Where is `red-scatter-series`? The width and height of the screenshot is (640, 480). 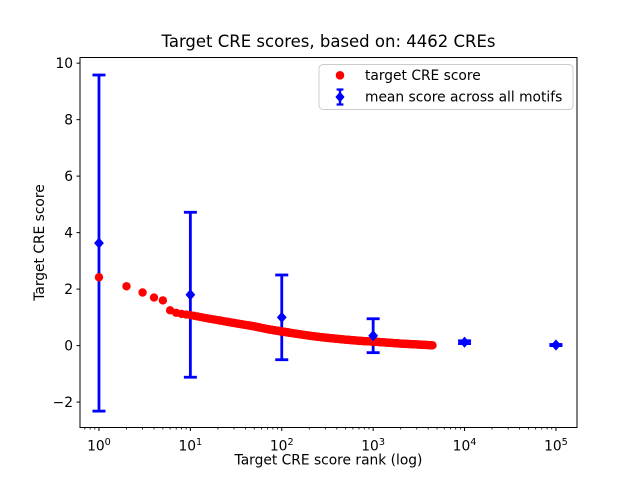
red-scatter-series is located at coordinates (265, 311).